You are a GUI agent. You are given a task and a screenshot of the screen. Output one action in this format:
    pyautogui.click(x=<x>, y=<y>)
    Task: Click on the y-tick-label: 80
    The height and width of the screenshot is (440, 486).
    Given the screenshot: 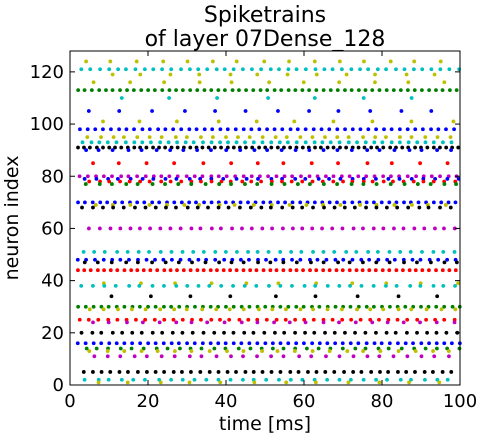 What is the action you would take?
    pyautogui.click(x=52, y=176)
    